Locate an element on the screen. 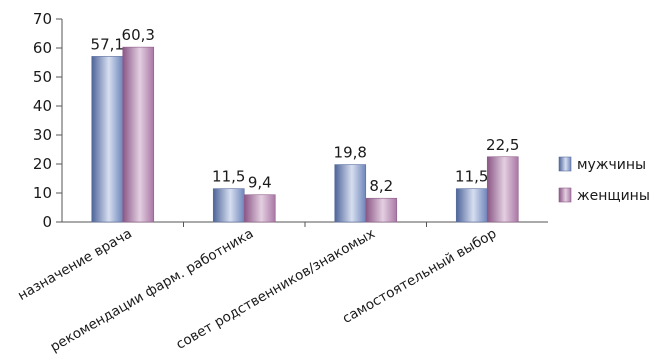  data-label: 8,2 is located at coordinates (381, 186).